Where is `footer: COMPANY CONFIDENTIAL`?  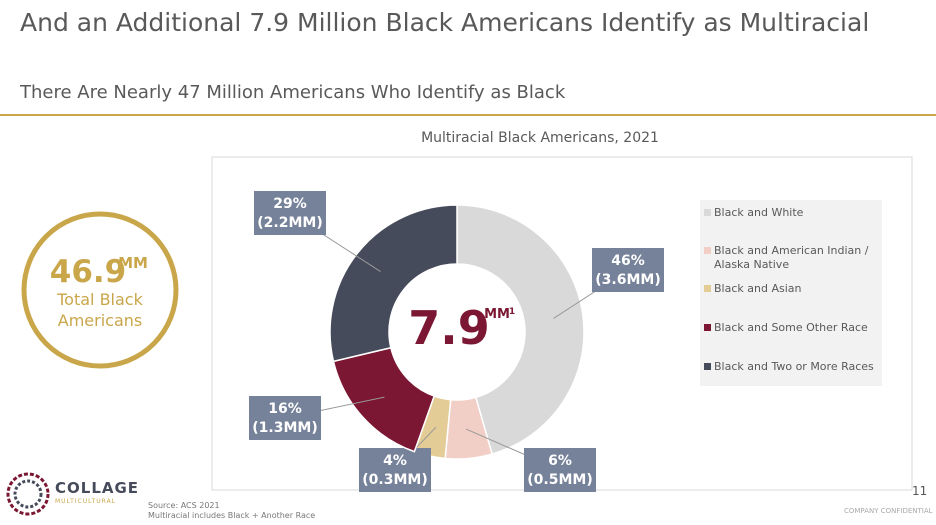
footer: COMPANY CONFIDENTIAL is located at coordinates (888, 511).